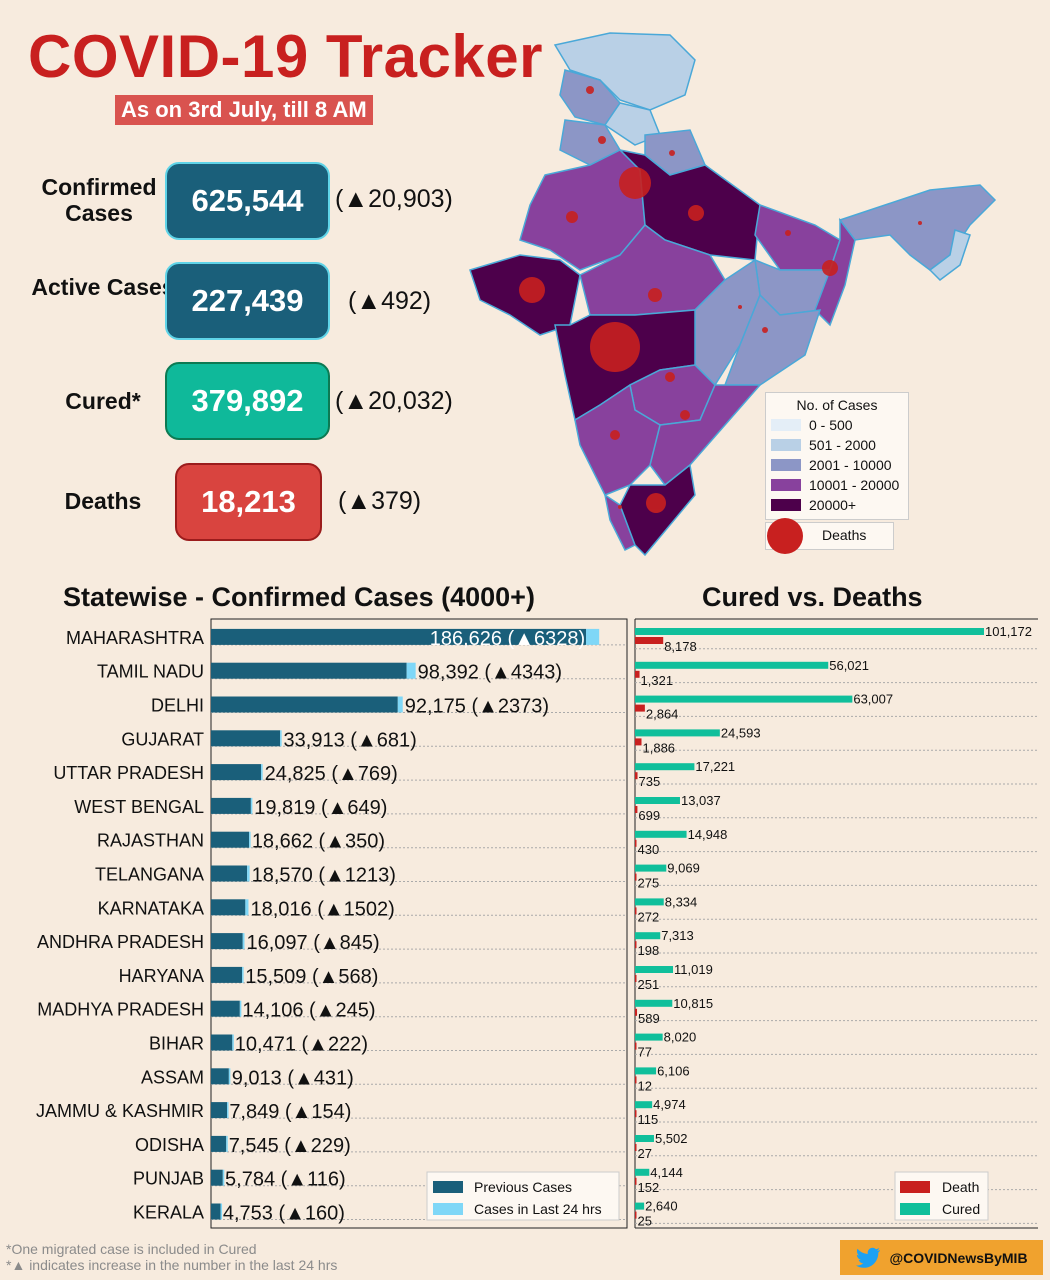  I want to click on death-value-label: 152, so click(649, 1187).